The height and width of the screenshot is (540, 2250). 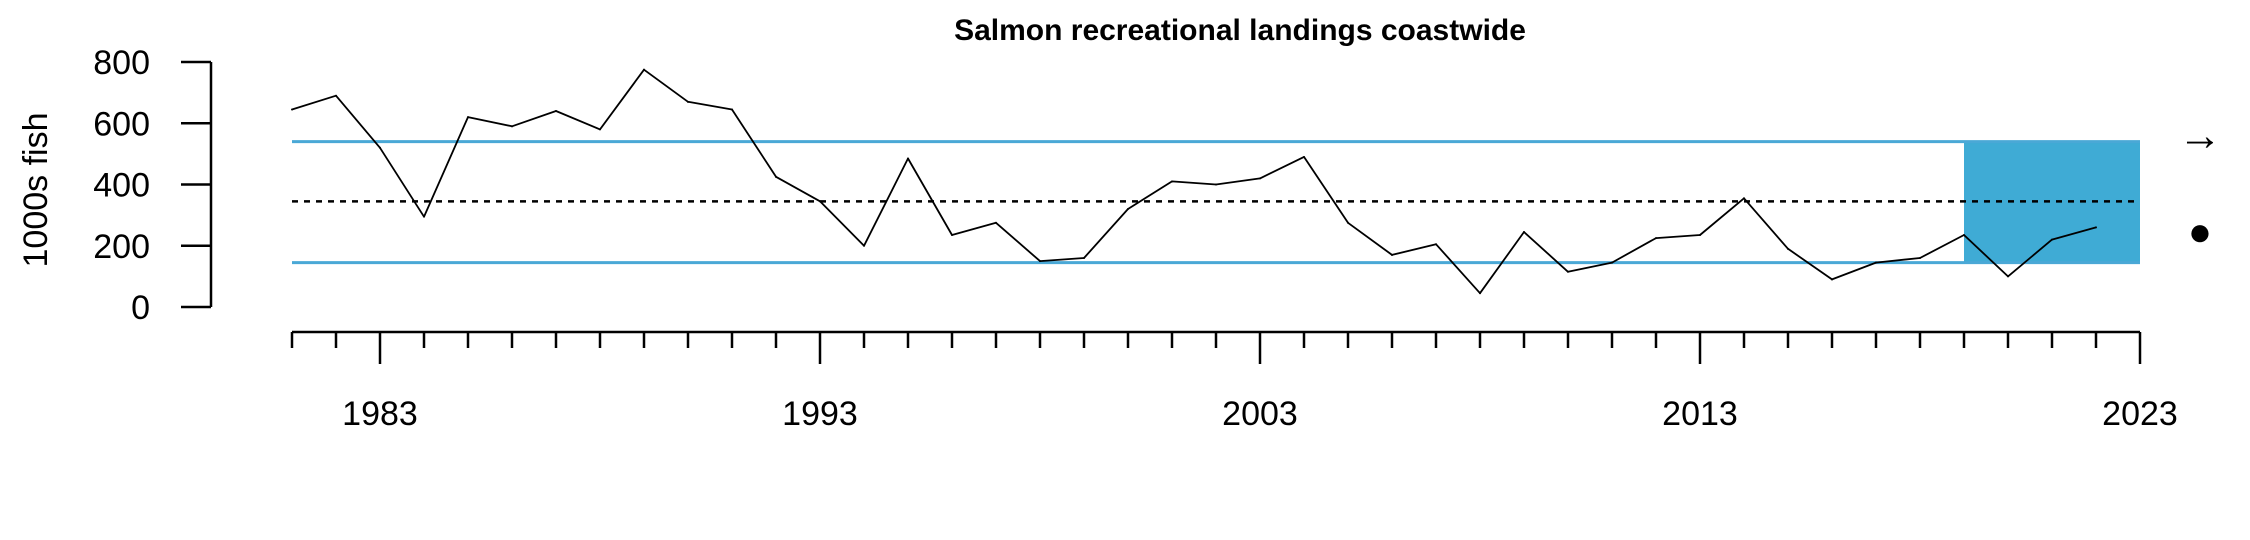 I want to click on y-tick-label: 0, so click(x=140, y=308).